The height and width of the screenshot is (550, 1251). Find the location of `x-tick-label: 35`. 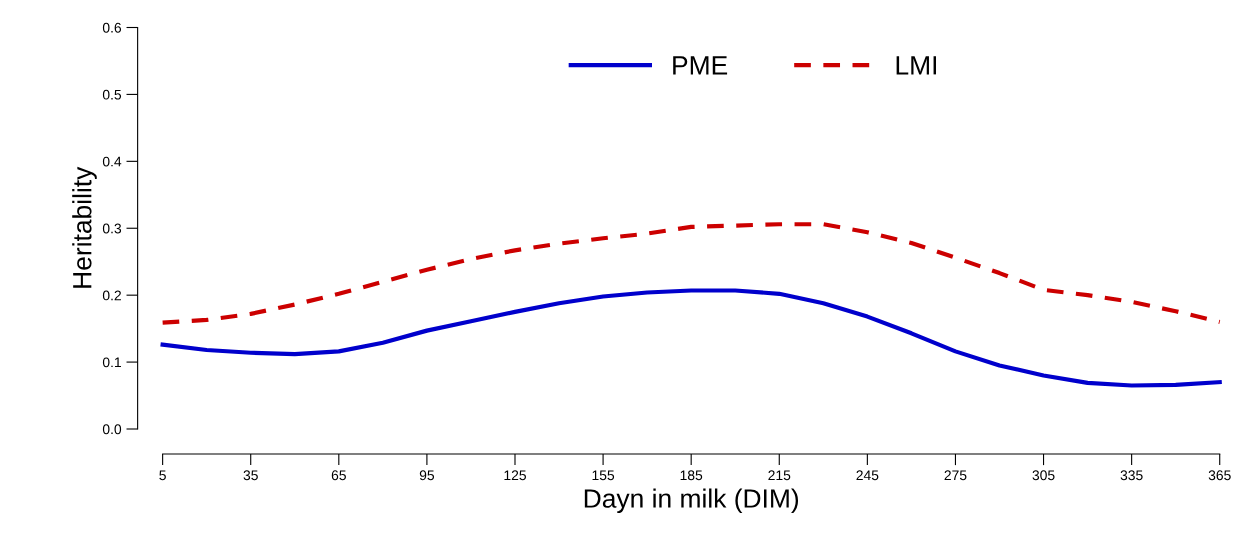

x-tick-label: 35 is located at coordinates (250, 475).